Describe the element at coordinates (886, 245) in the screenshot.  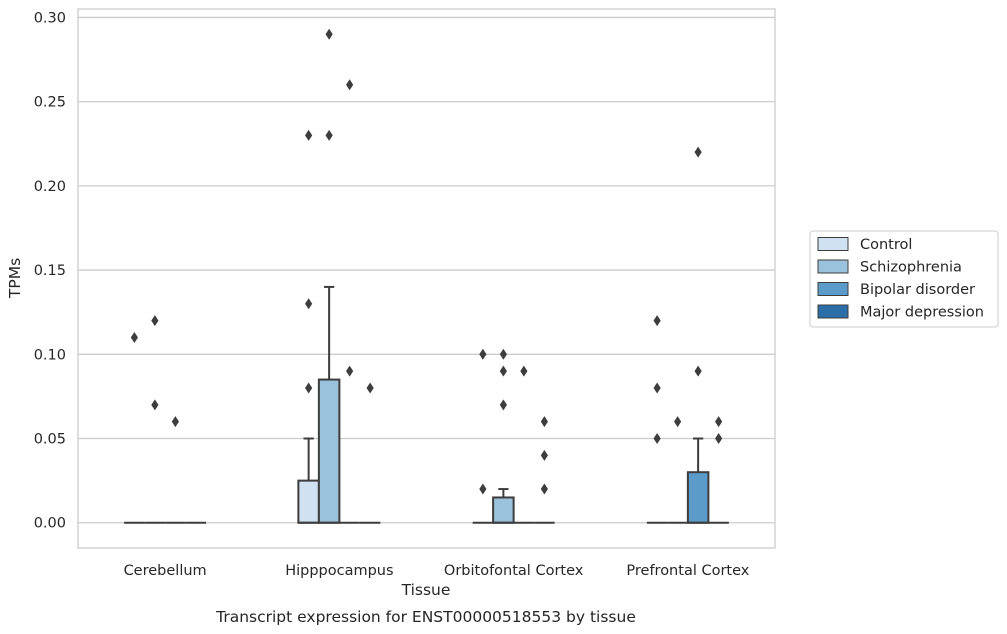
I see `legend-label: Control` at that location.